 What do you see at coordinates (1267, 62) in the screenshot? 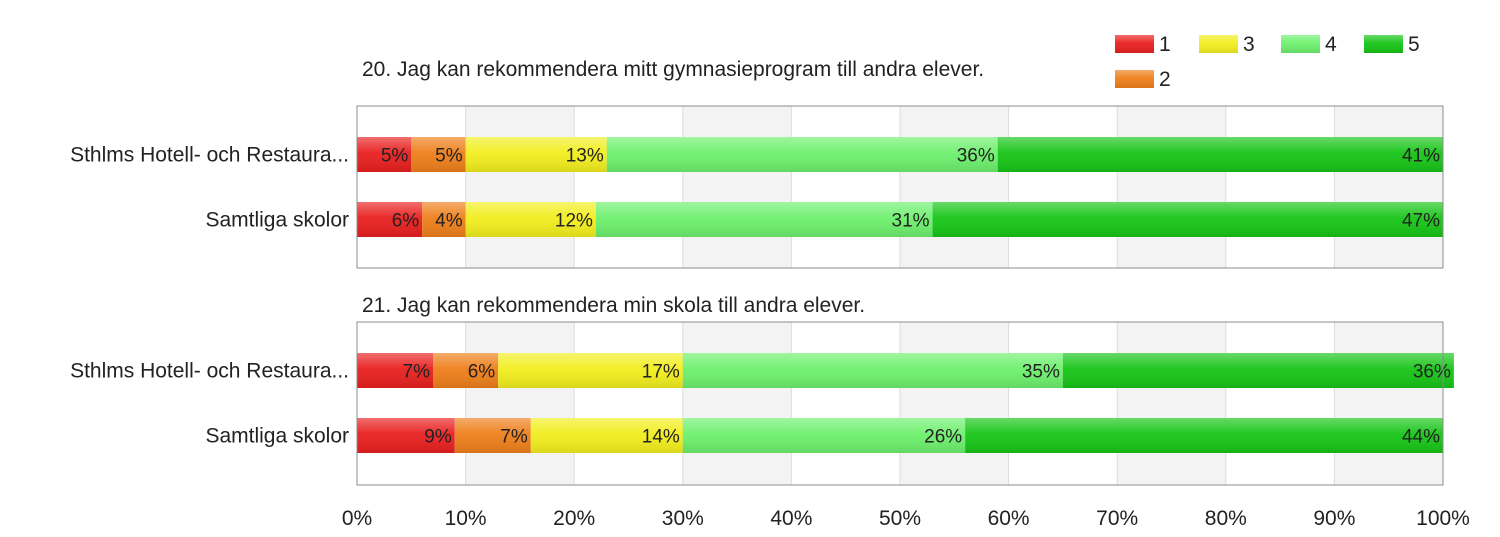
I see `legend: 1 3 4 5 2` at bounding box center [1267, 62].